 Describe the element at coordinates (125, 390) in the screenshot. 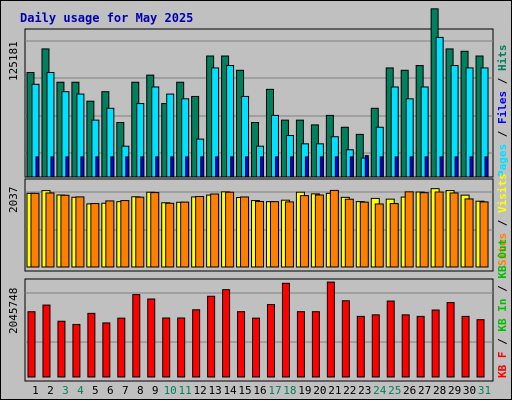

I see `day-label: 7` at that location.